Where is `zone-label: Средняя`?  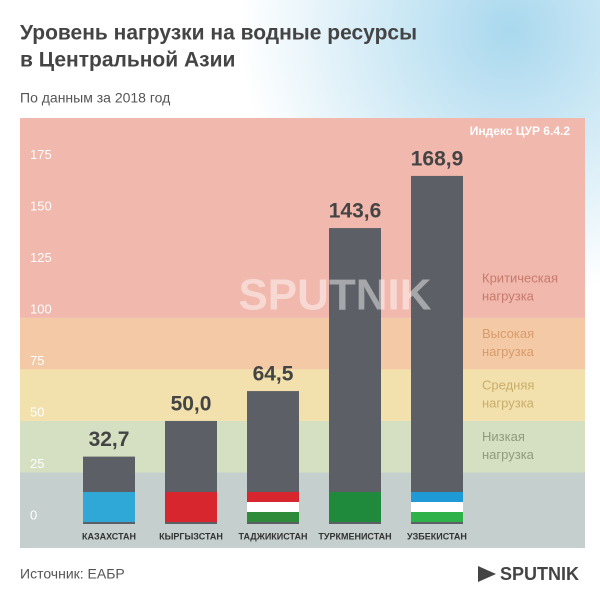 zone-label: Средняя is located at coordinates (508, 385).